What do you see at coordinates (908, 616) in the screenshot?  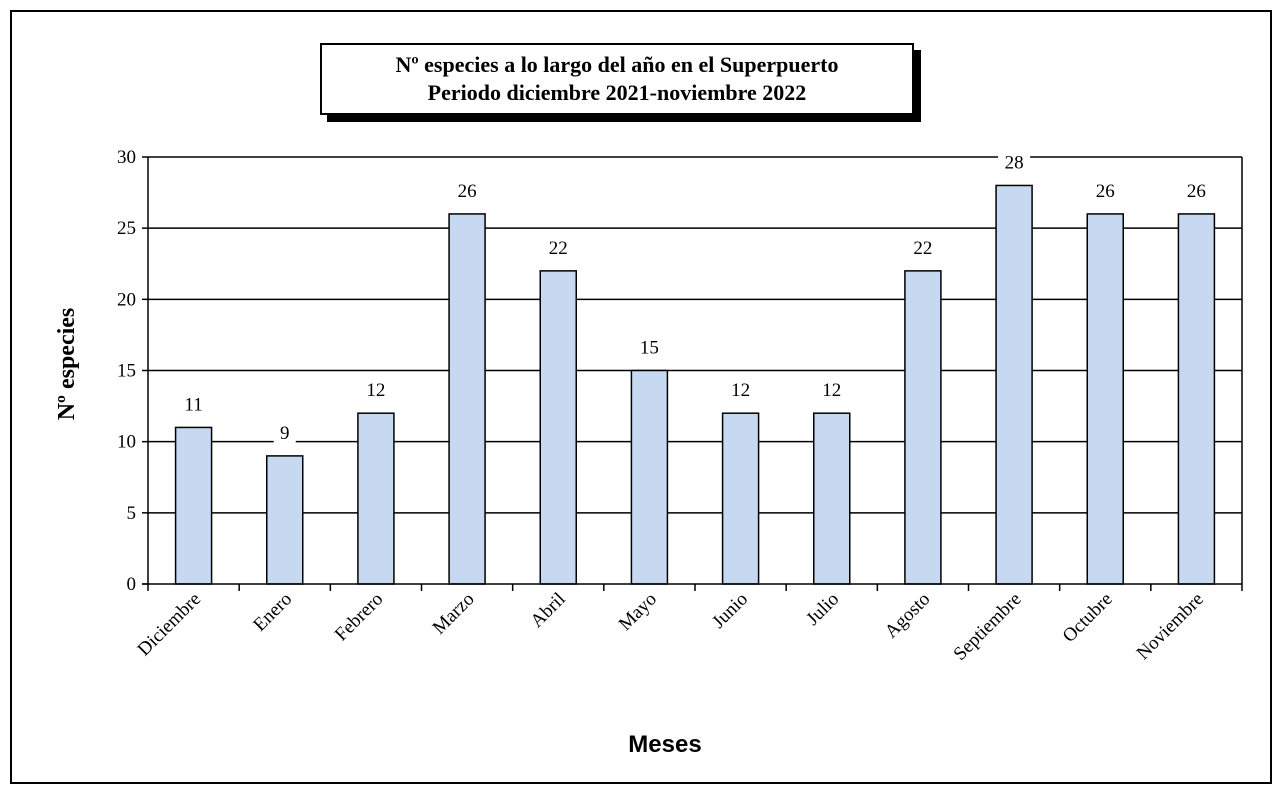 I see `x-tick-label-agosto: Agosto` at bounding box center [908, 616].